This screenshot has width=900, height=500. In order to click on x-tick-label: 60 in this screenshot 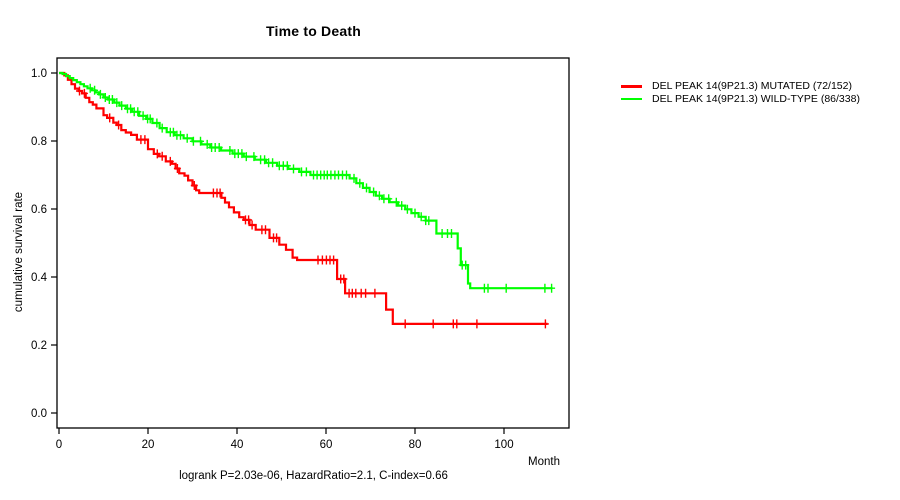, I will do `click(326, 445)`.